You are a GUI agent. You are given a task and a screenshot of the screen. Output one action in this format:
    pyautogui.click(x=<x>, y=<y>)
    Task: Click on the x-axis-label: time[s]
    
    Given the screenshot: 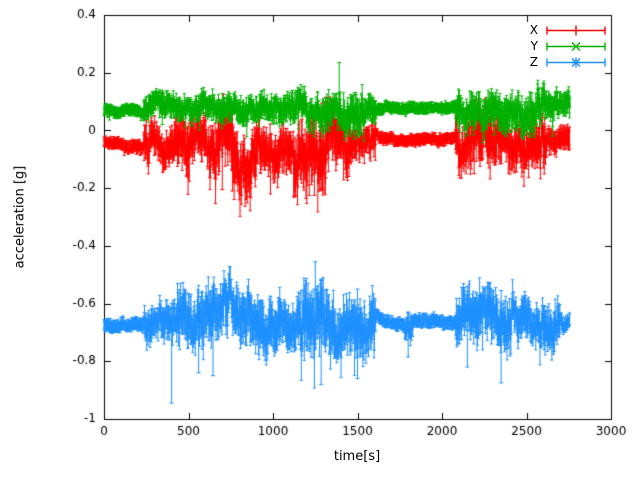 What is the action you would take?
    pyautogui.click(x=357, y=456)
    